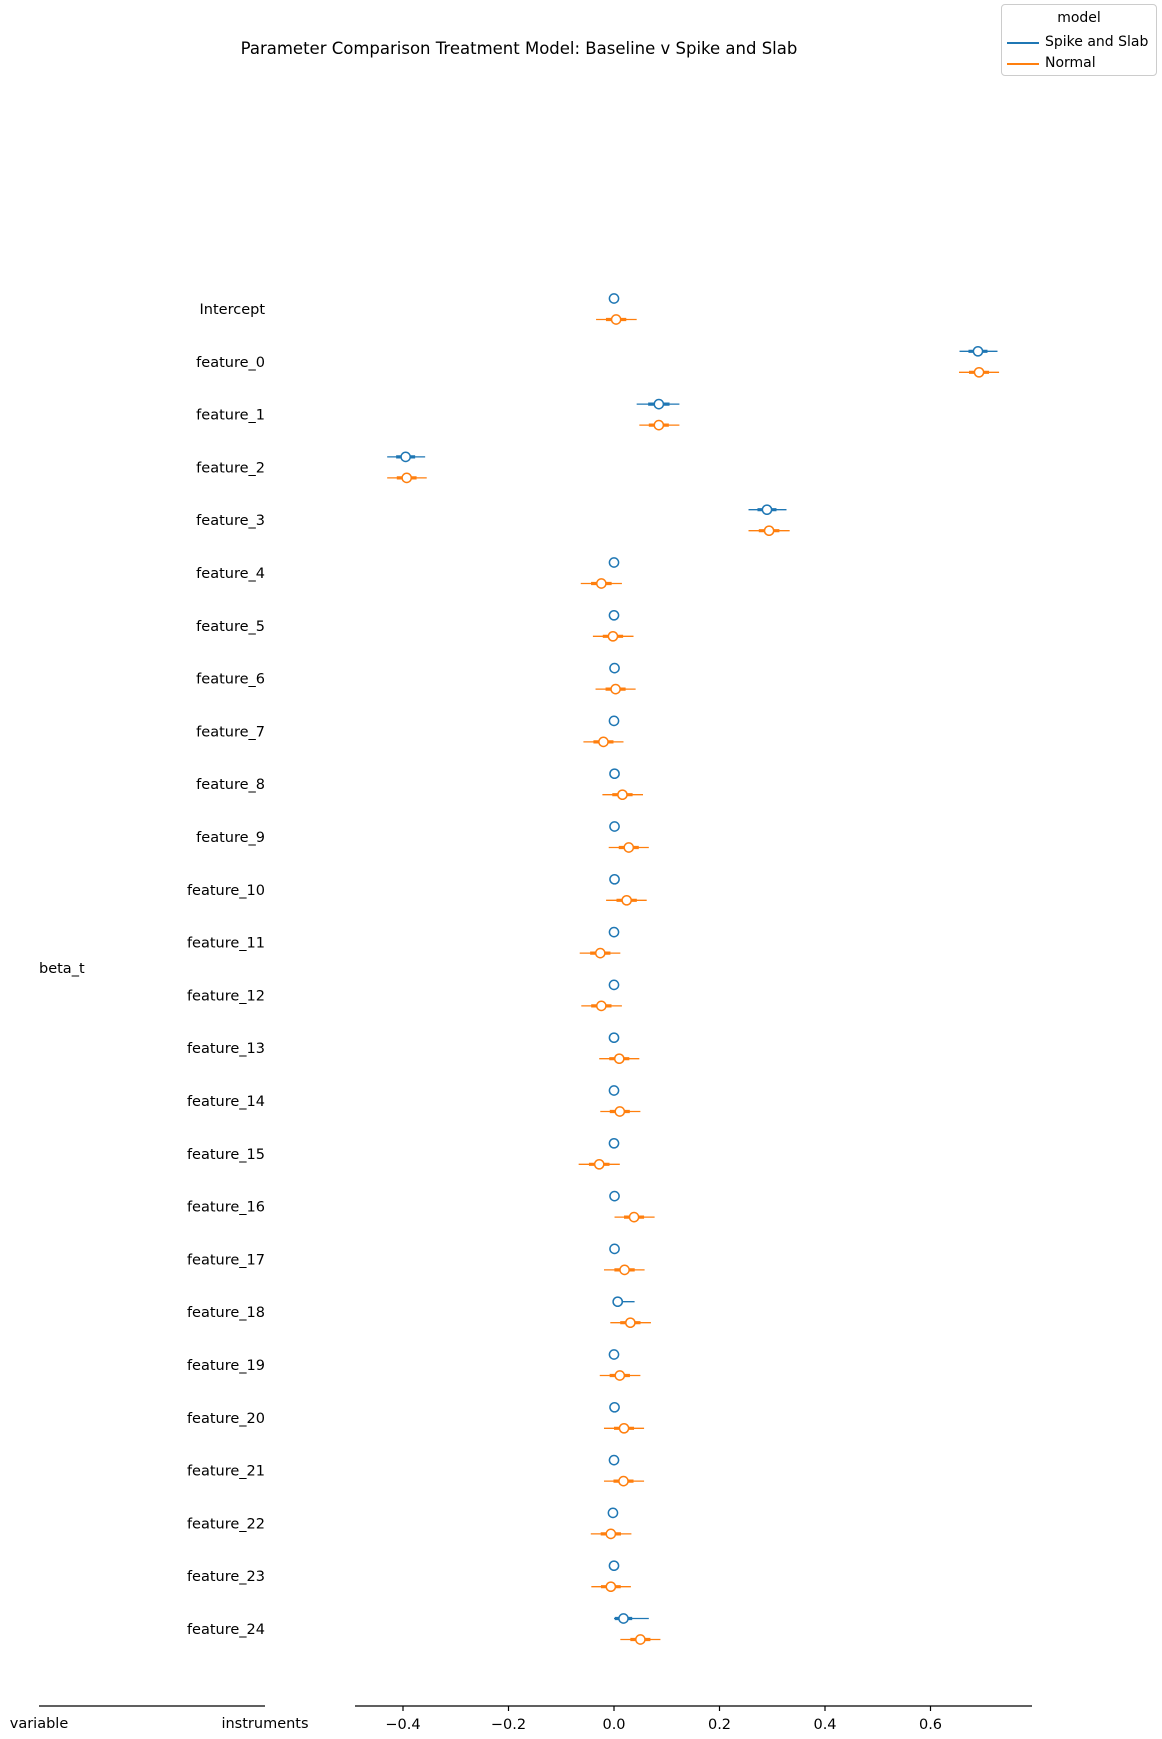 Image resolution: width=1162 pixels, height=1739 pixels. I want to click on legend-swatch-spike-and-slab, so click(1023, 43).